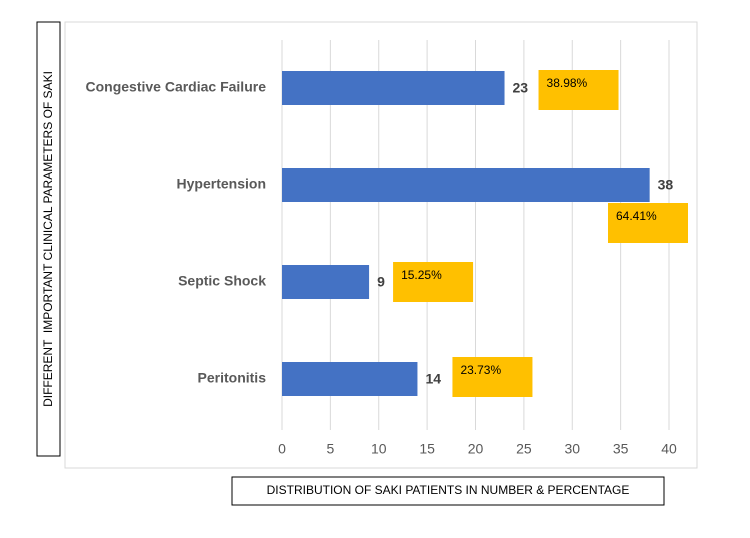 The image size is (750, 538). I want to click on x-tick-label: 40, so click(669, 449).